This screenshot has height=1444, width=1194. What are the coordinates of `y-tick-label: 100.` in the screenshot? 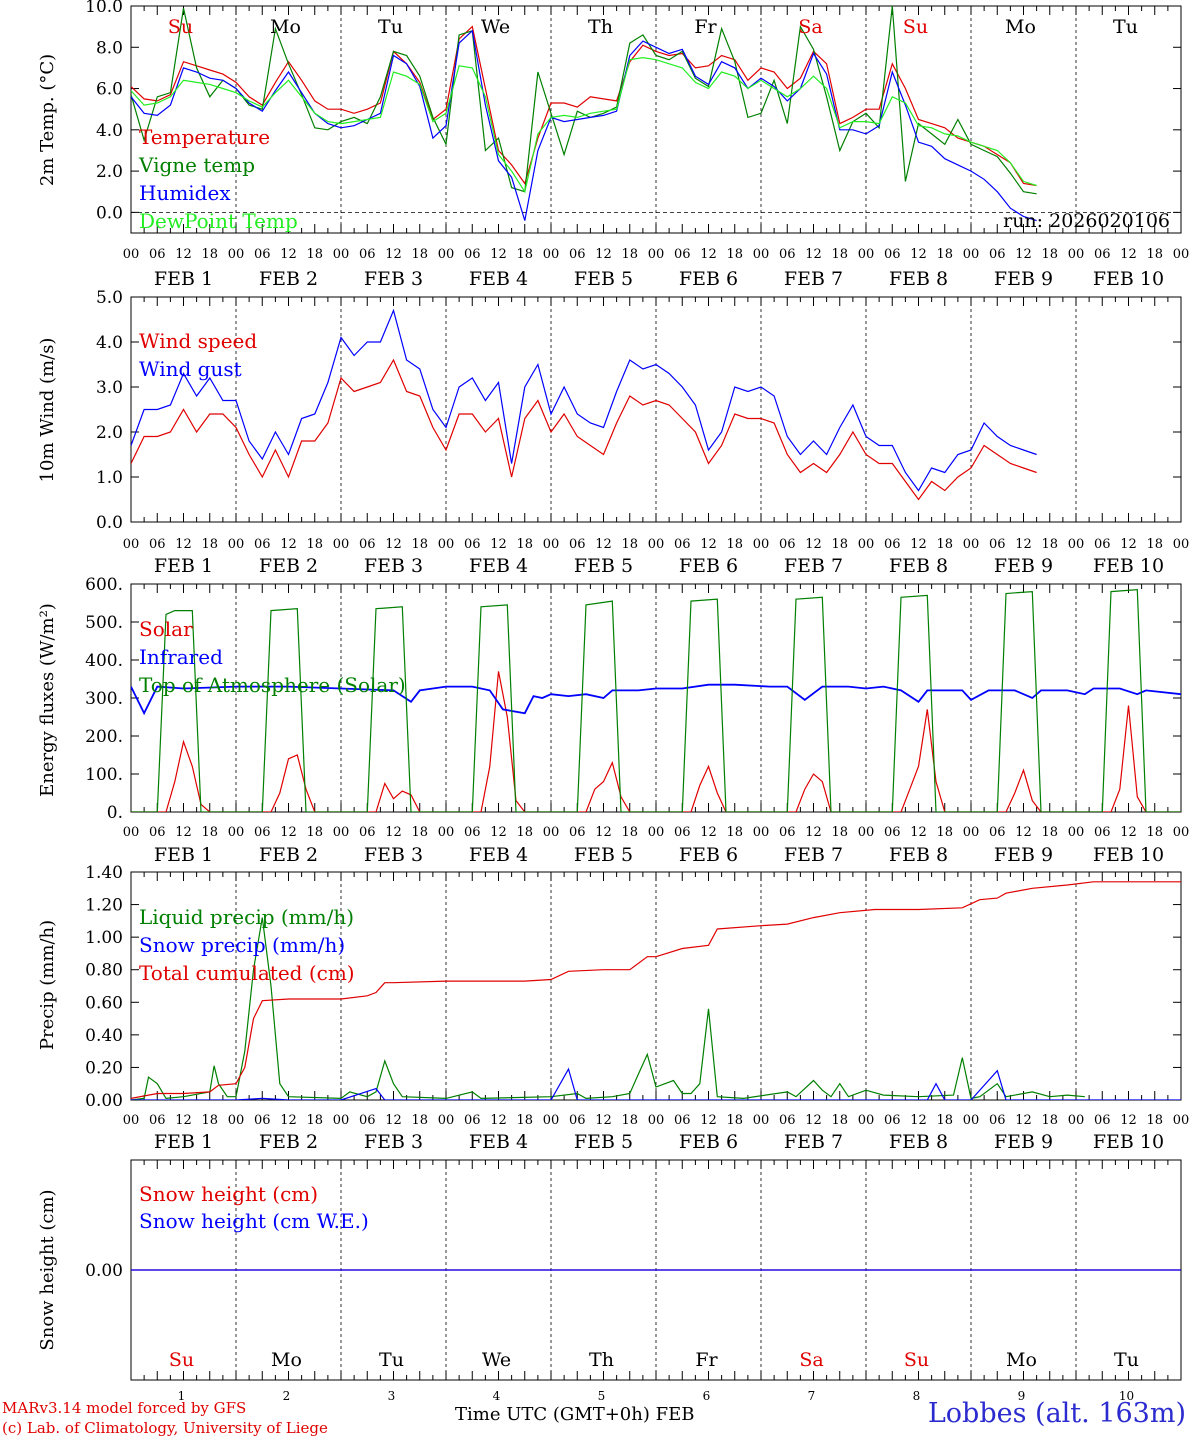 It's located at (104, 775).